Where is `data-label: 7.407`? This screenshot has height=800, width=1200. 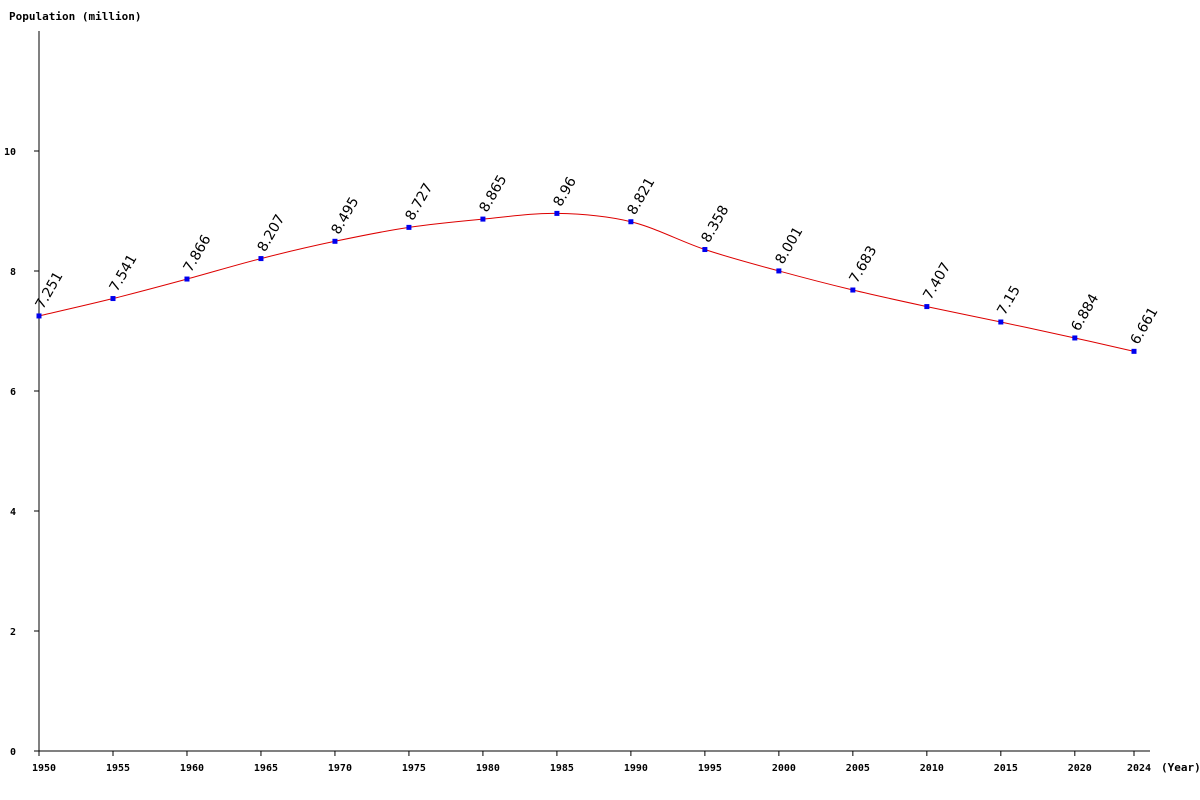
data-label: 7.407 is located at coordinates (937, 281).